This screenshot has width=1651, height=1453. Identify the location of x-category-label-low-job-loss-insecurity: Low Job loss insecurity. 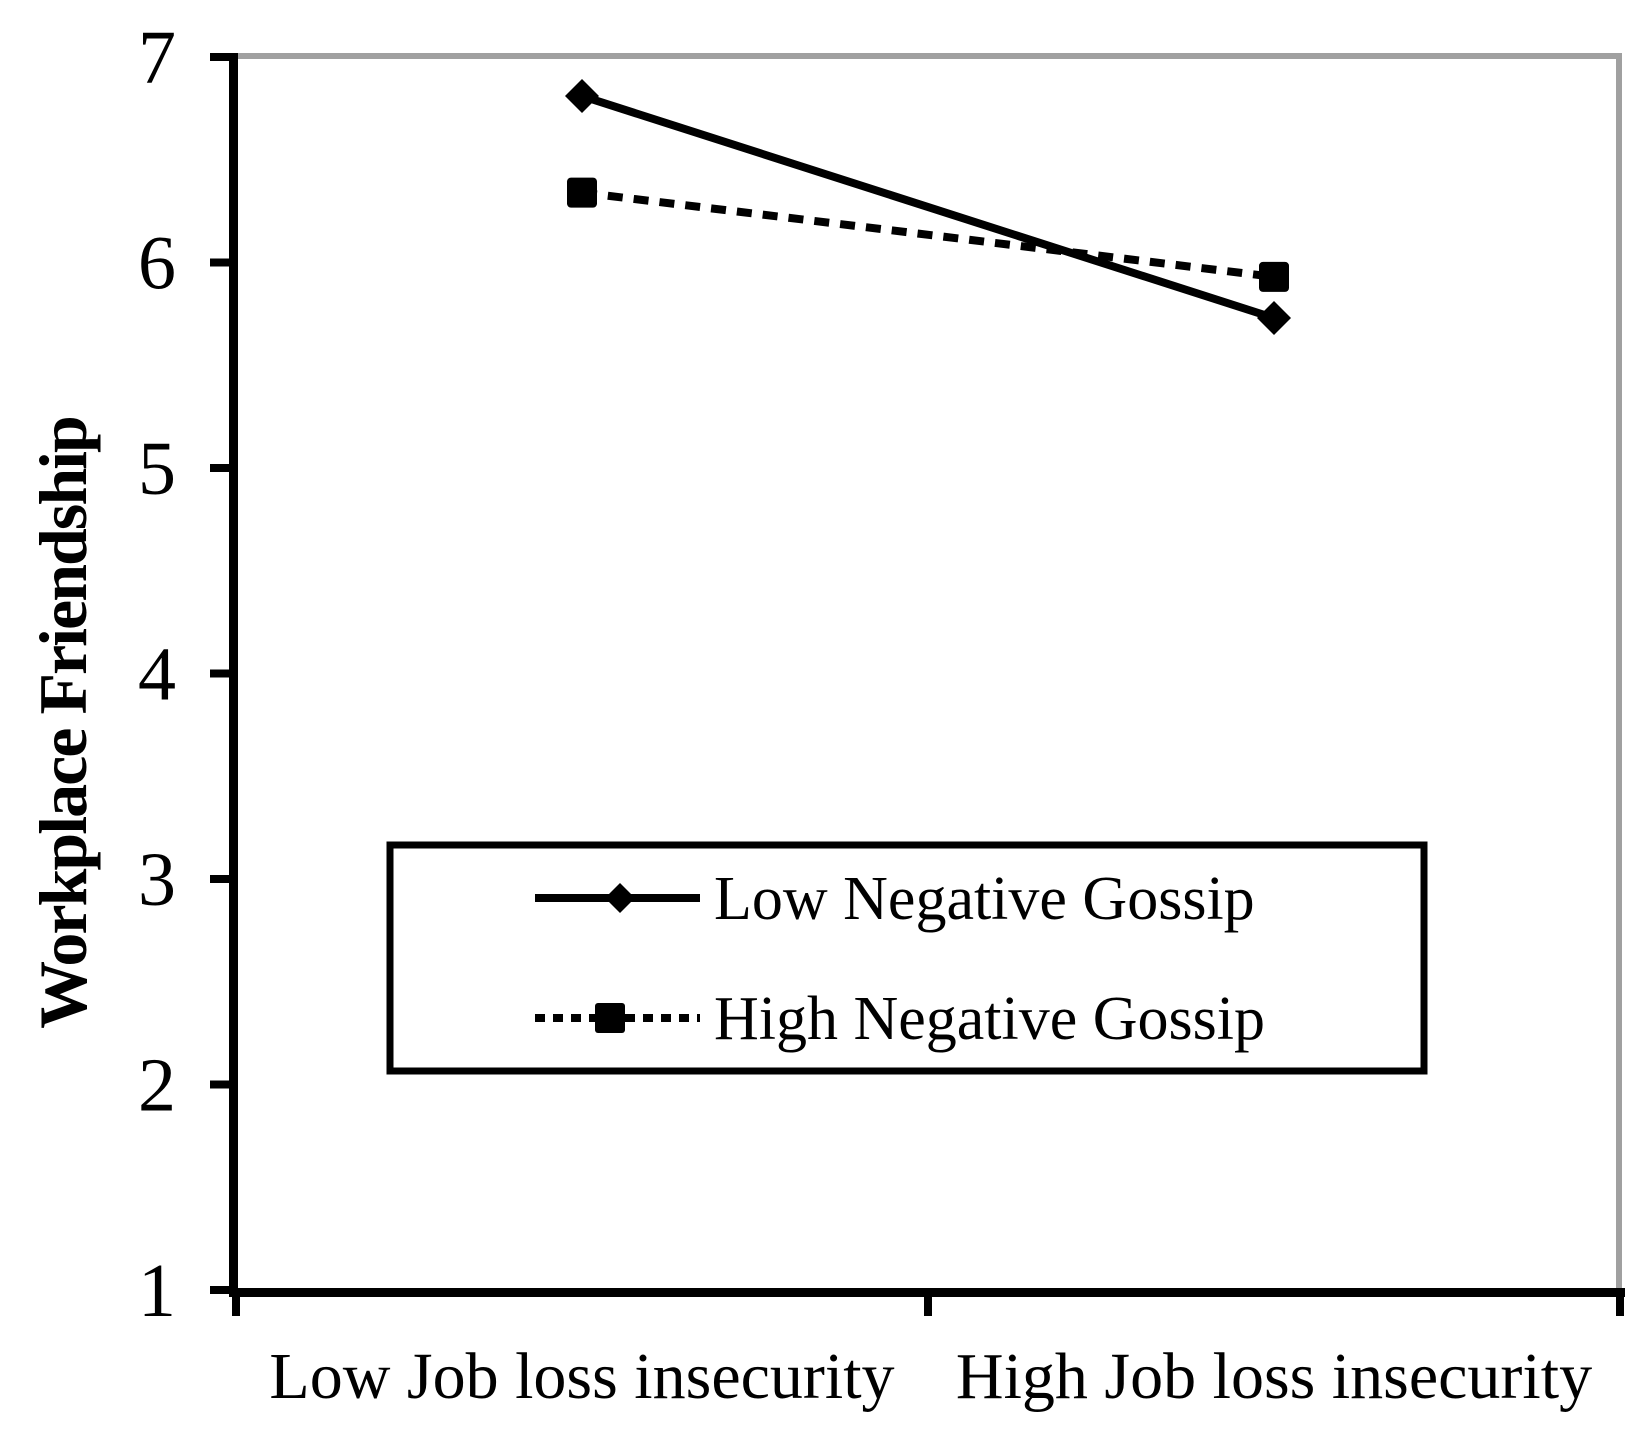
(581, 1376).